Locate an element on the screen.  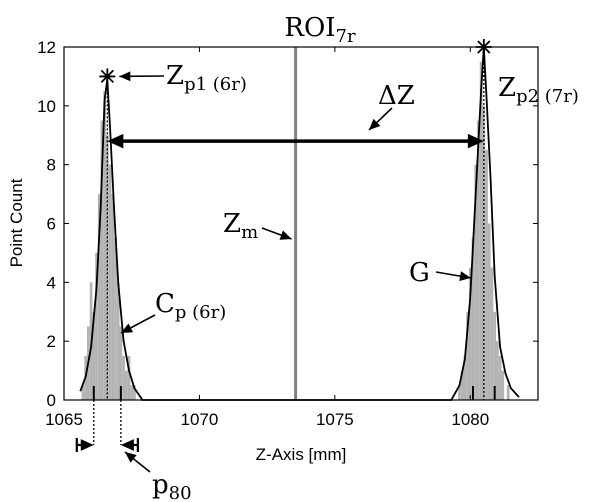
mean-label: Zm is located at coordinates (240, 226).